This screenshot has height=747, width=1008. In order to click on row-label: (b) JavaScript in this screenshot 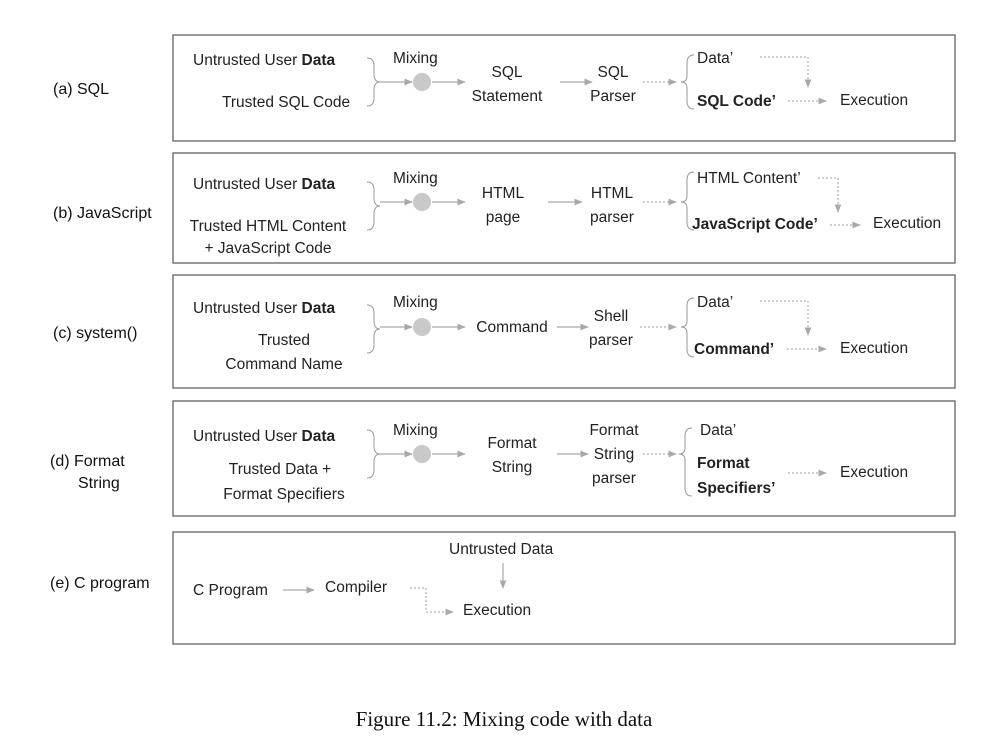, I will do `click(102, 213)`.